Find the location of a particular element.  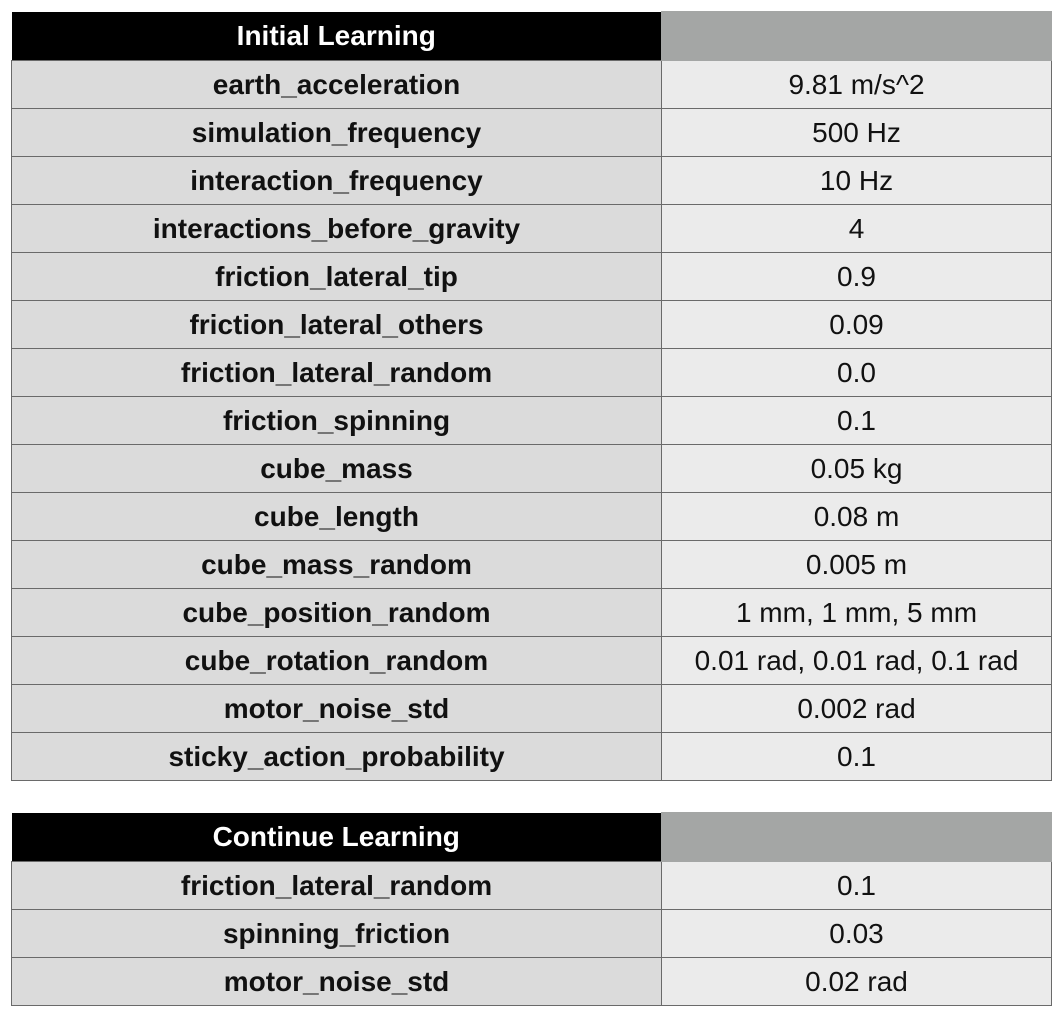

parameter-value: 9.81 m/s^2 is located at coordinates (856, 84).